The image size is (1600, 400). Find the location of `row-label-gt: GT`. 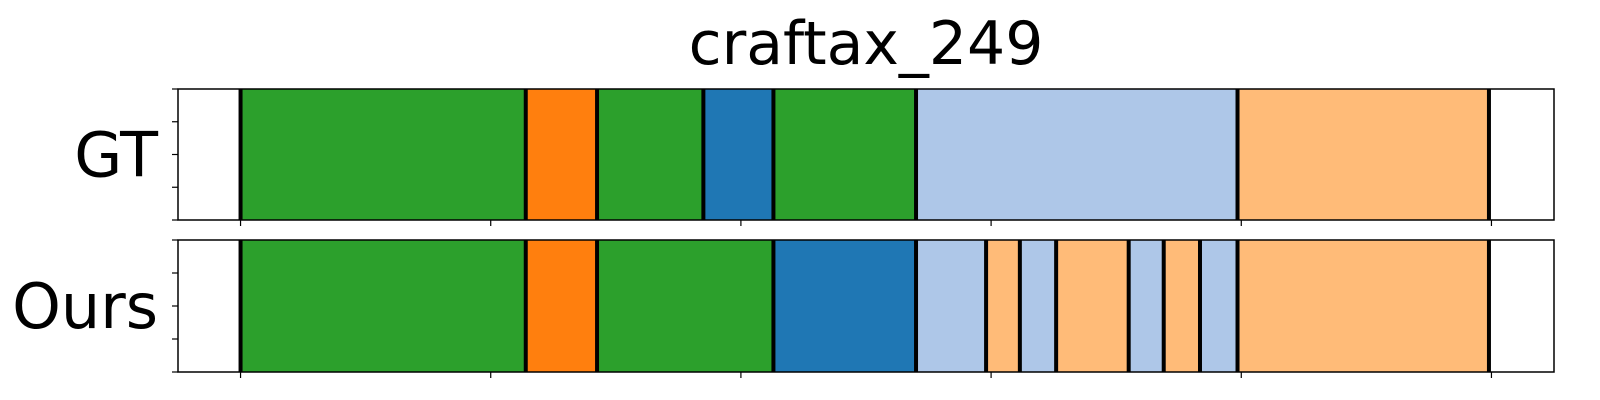

row-label-gt: GT is located at coordinates (116, 155).